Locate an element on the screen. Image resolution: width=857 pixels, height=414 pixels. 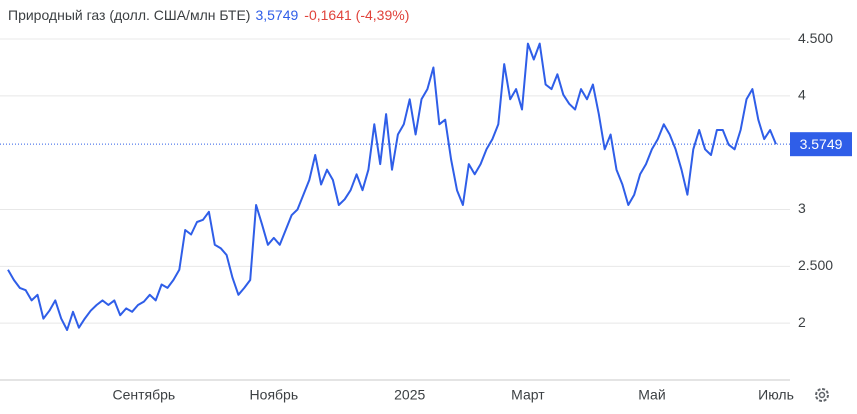
price-change: -0,1641 (-4,39%) is located at coordinates (356, 15).